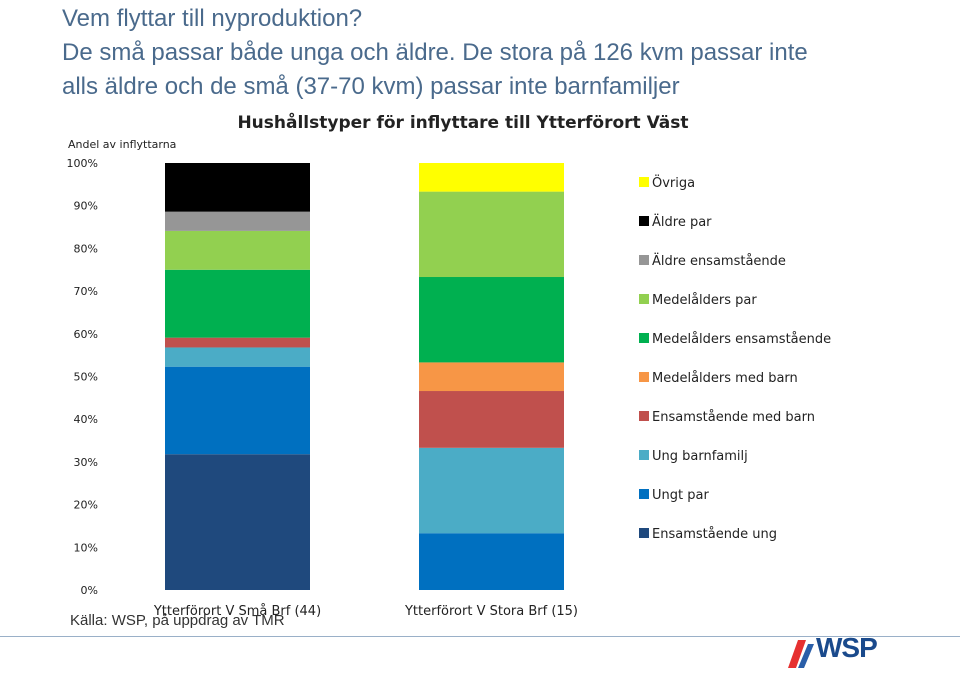 This screenshot has height=676, width=960. Describe the element at coordinates (682, 222) in the screenshot. I see `legend-label: Äldre par` at that location.